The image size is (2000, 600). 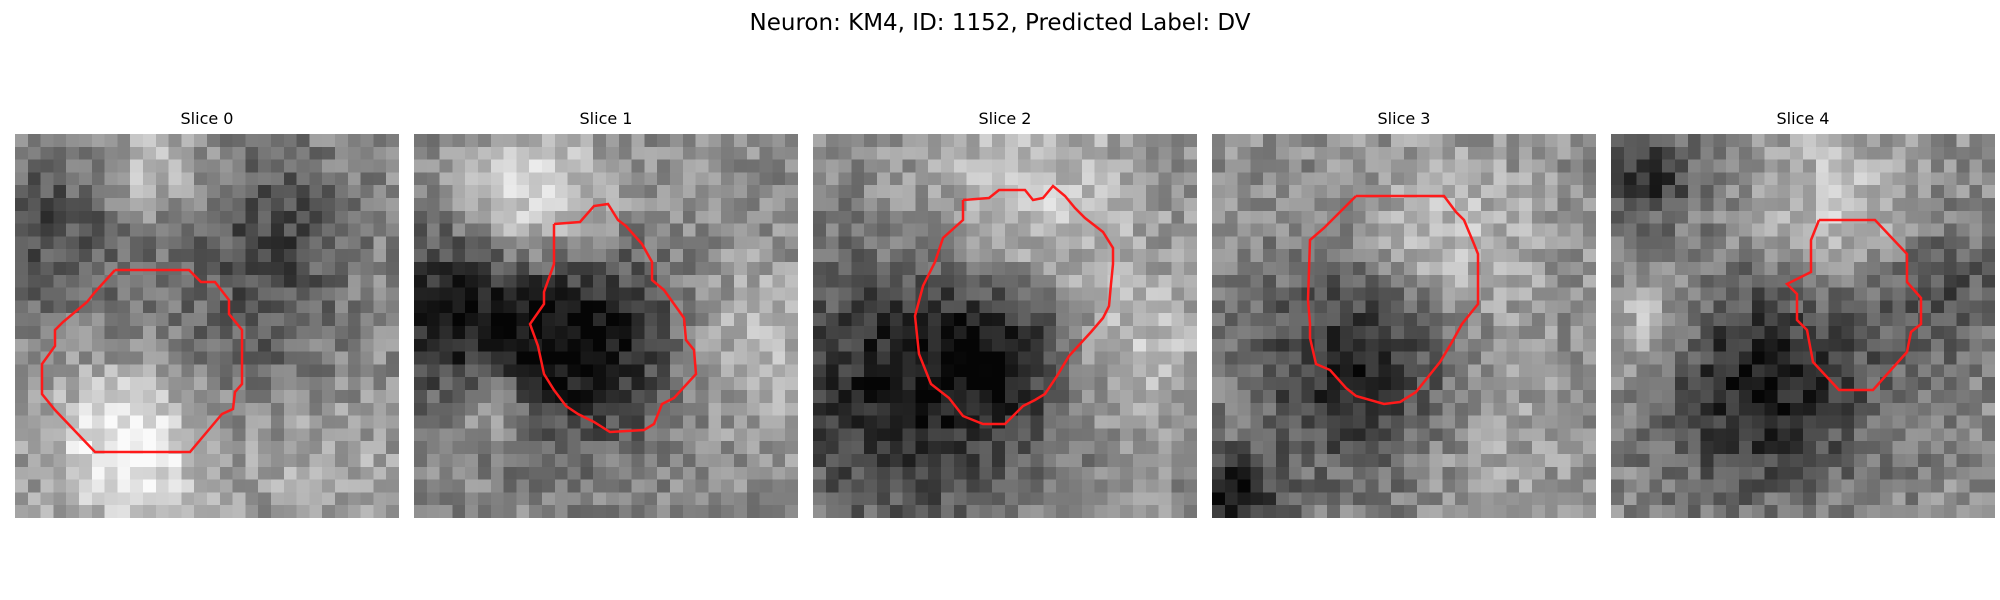 What do you see at coordinates (606, 118) in the screenshot?
I see `slice-title: Slice 1` at bounding box center [606, 118].